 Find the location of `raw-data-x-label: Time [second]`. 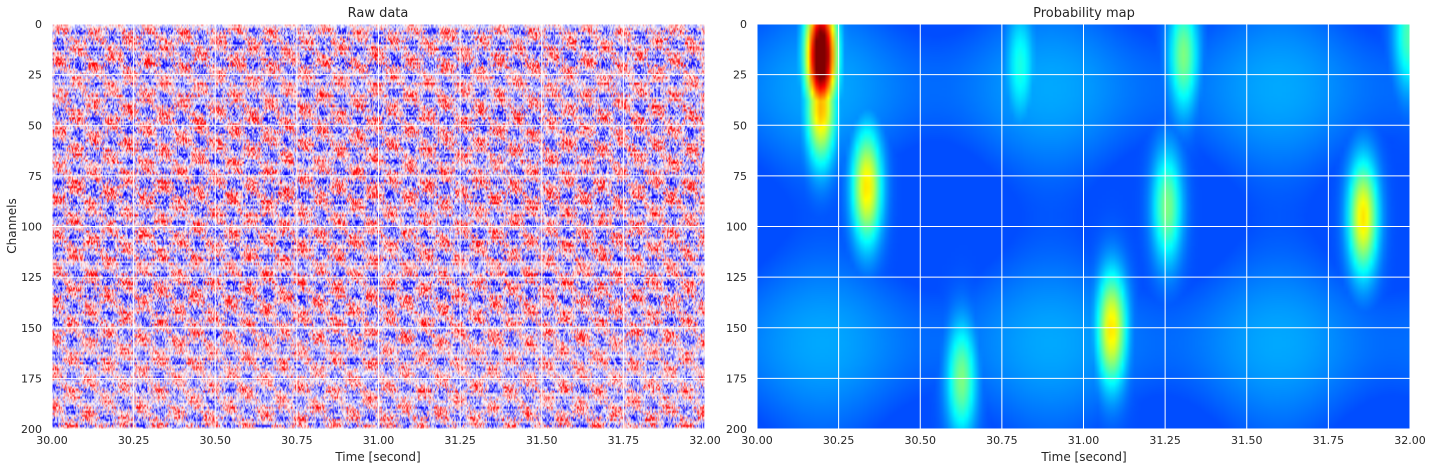

raw-data-x-label: Time [second] is located at coordinates (377, 457).